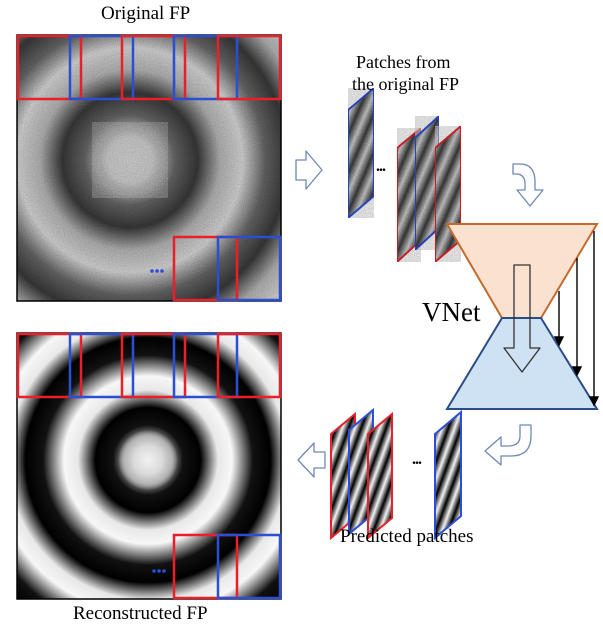 This screenshot has height=628, width=603. Describe the element at coordinates (157, 271) in the screenshot. I see `original-ellipsis-icon` at that location.